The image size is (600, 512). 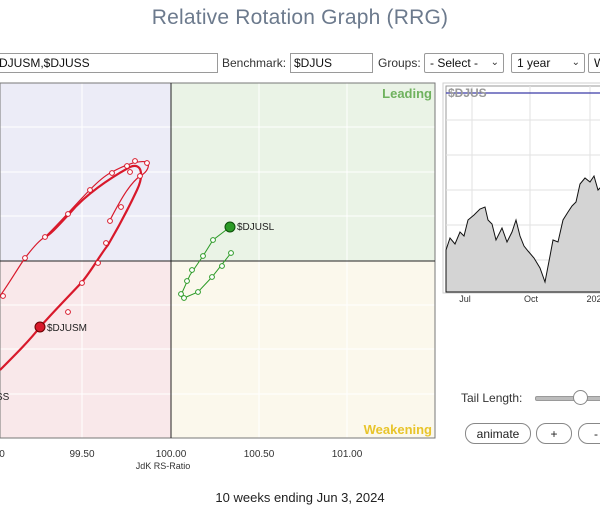 What do you see at coordinates (467, 93) in the screenshot?
I see `price-chart-symbol: $DJUS` at bounding box center [467, 93].